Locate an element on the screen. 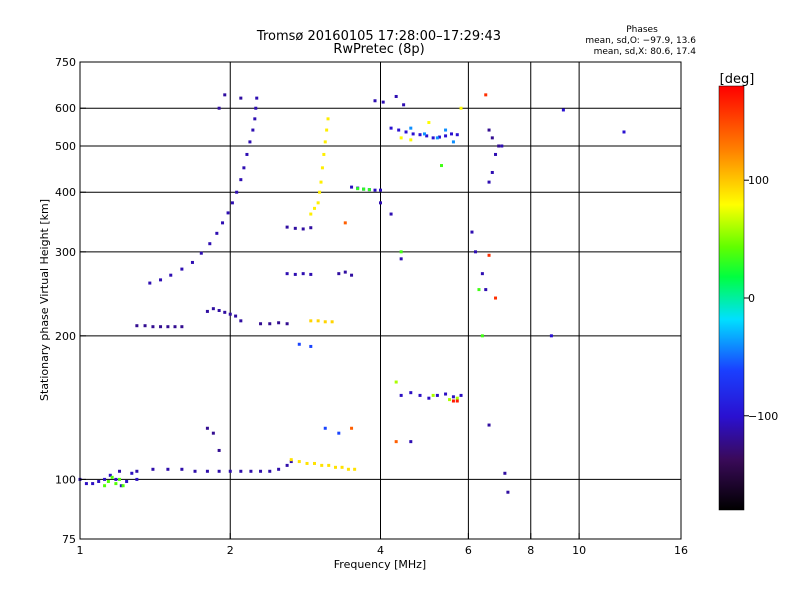 Image resolution: width=800 pixels, height=600 pixels. y-tick-label: 75 is located at coordinates (69, 539).